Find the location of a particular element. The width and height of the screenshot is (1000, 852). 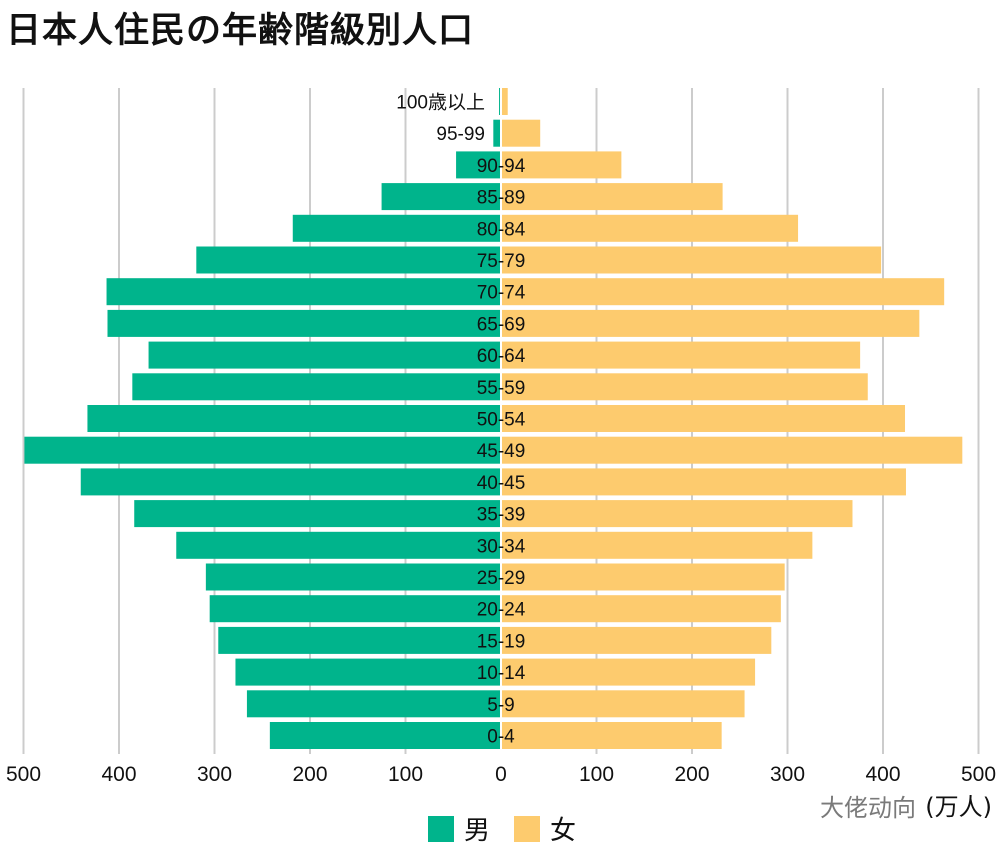

legend-swatch-female is located at coordinates (527, 828).